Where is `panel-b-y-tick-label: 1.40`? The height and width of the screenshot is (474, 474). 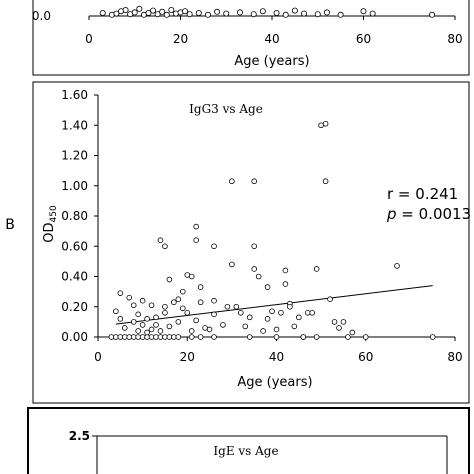 panel-b-y-tick-label: 1.40 is located at coordinates (74, 125).